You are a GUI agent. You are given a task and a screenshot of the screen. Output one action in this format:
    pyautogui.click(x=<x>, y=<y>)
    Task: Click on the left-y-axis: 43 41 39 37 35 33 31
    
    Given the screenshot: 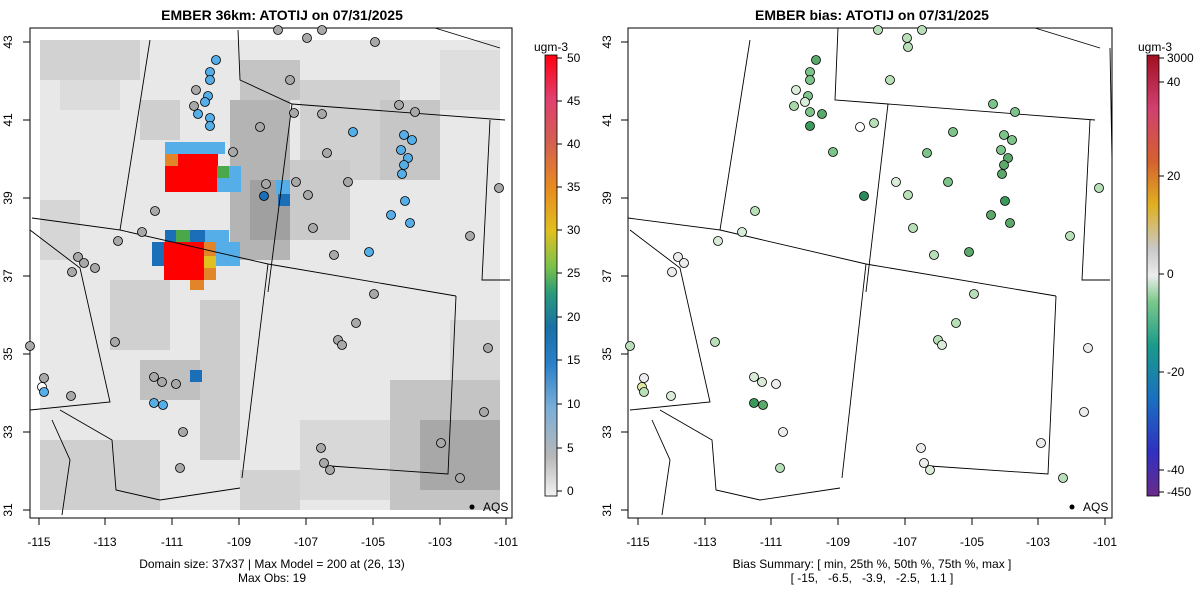 What is the action you would take?
    pyautogui.click(x=15, y=276)
    